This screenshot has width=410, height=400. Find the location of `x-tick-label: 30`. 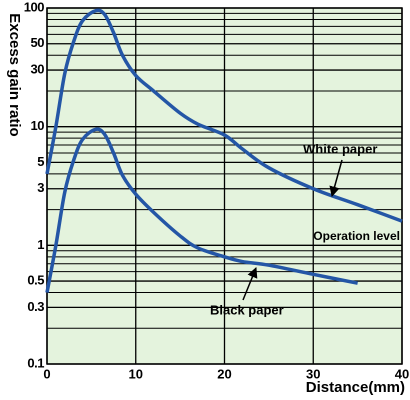

x-tick-label: 30 is located at coordinates (313, 373).